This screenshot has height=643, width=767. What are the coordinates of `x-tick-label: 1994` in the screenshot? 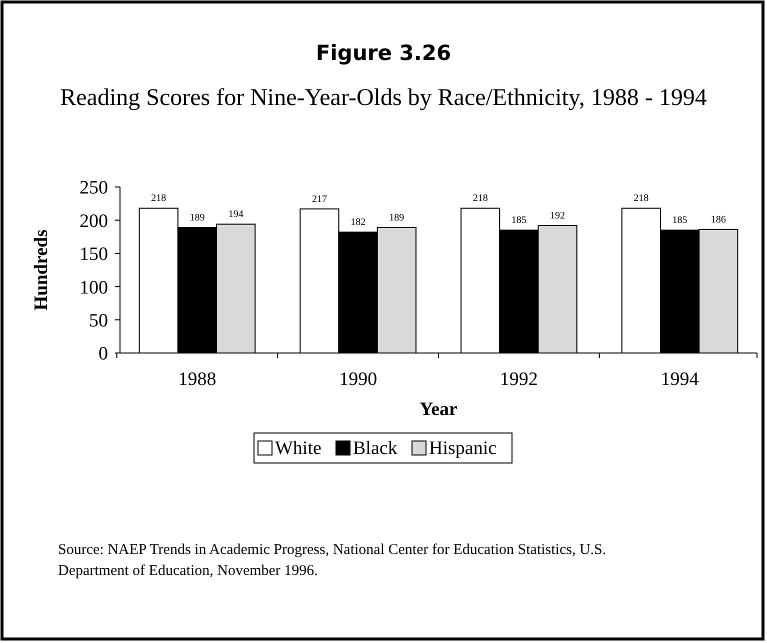 It's located at (680, 379).